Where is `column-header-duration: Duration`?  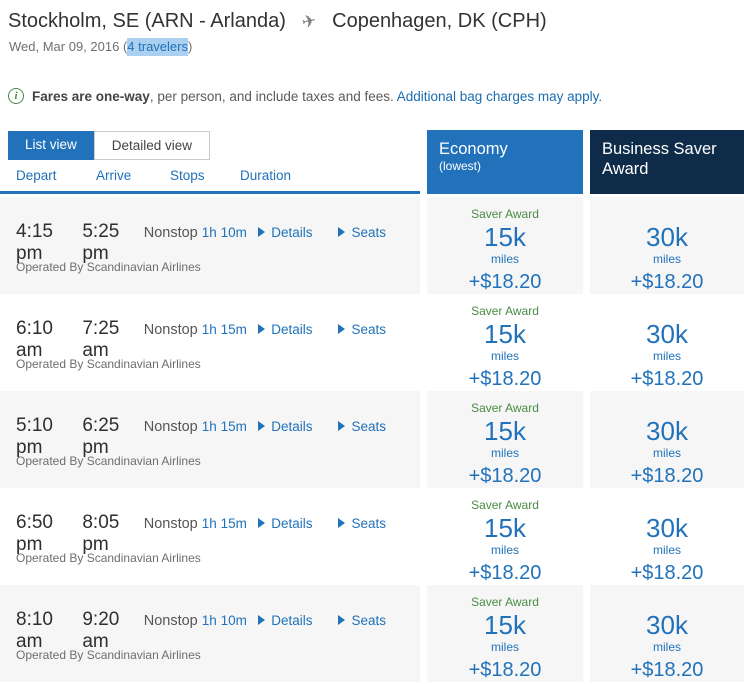 column-header-duration: Duration is located at coordinates (266, 175).